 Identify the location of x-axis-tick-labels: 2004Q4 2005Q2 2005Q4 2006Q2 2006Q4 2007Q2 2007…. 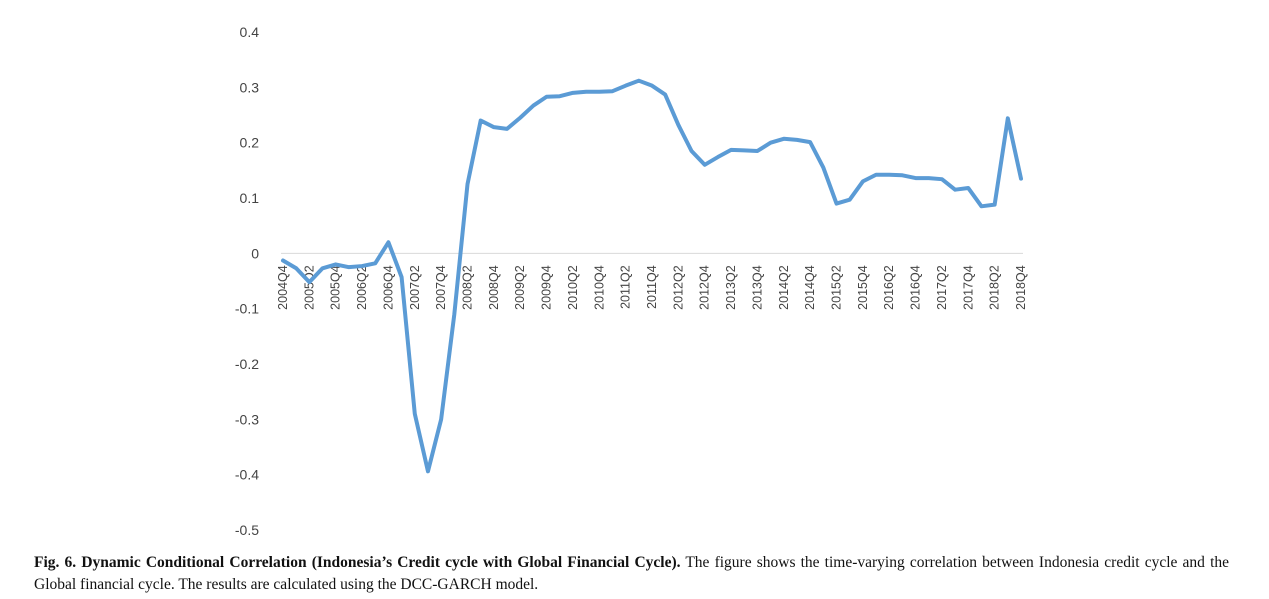
(652, 287).